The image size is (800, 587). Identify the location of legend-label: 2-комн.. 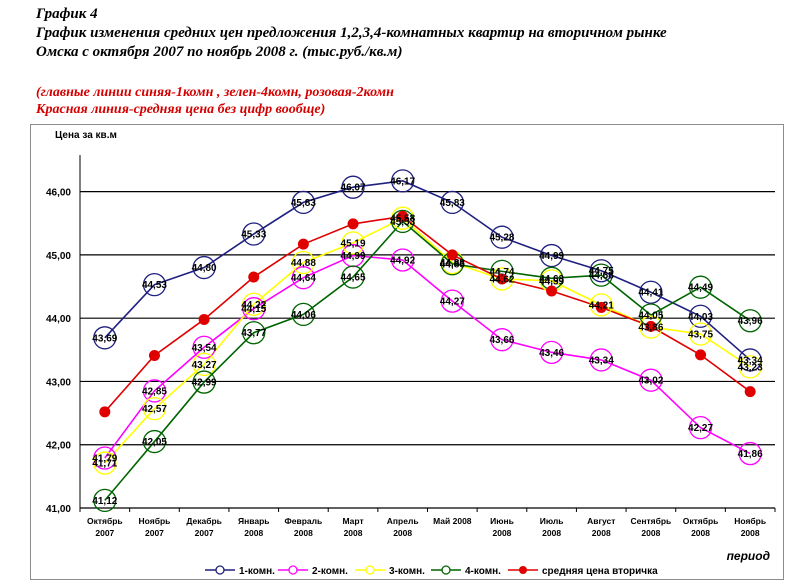
(330, 571).